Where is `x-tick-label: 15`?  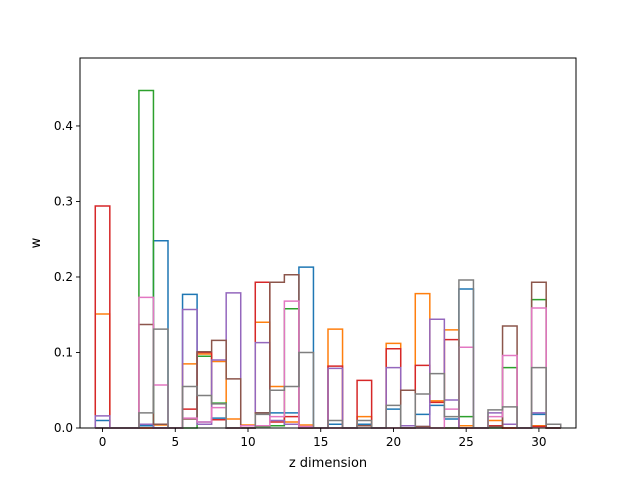 x-tick-label: 15 is located at coordinates (320, 442).